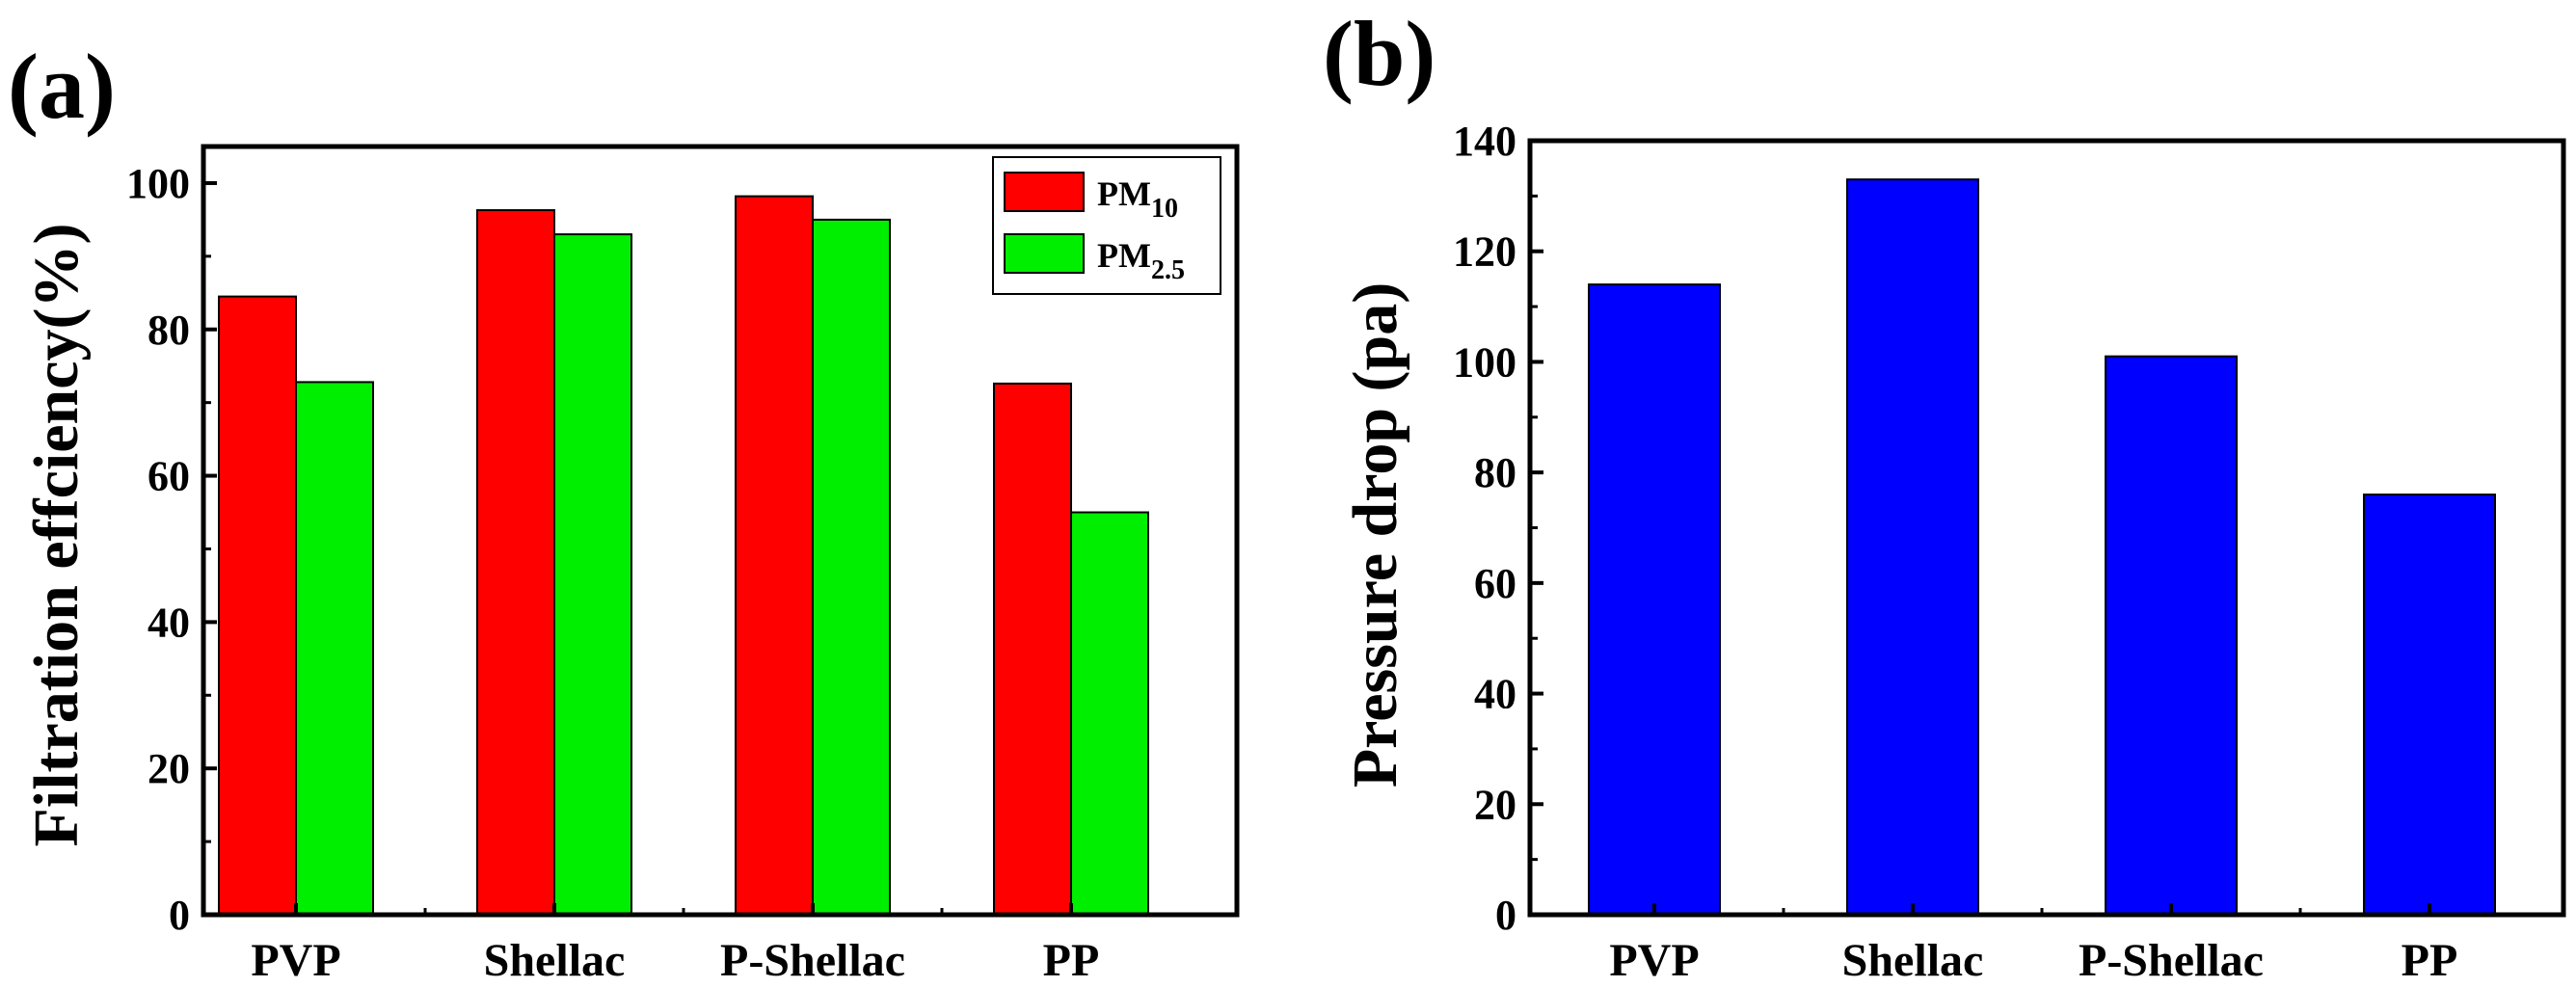 Image resolution: width=2576 pixels, height=988 pixels. I want to click on legend-swatch-a-s0, so click(1044, 192).